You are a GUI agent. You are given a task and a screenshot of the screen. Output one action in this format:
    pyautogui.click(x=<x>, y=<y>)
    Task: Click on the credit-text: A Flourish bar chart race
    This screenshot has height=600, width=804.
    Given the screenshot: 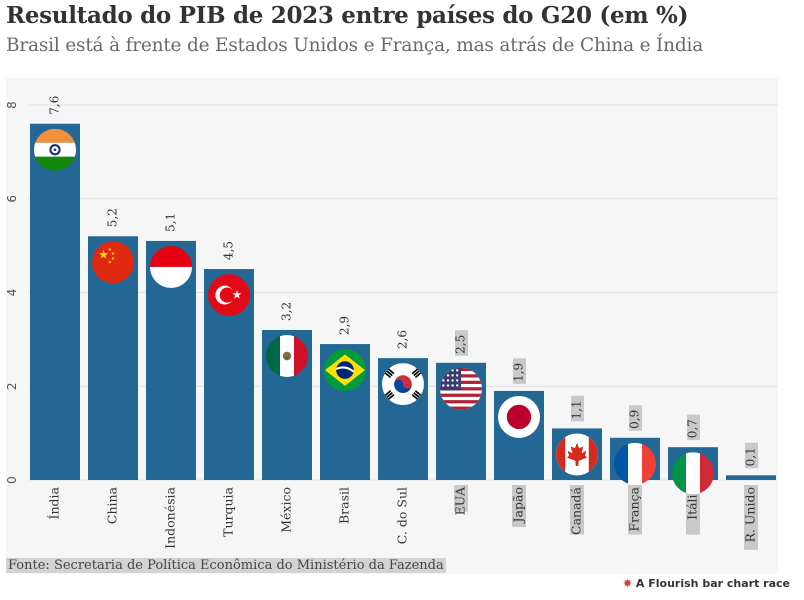 What is the action you would take?
    pyautogui.click(x=712, y=583)
    